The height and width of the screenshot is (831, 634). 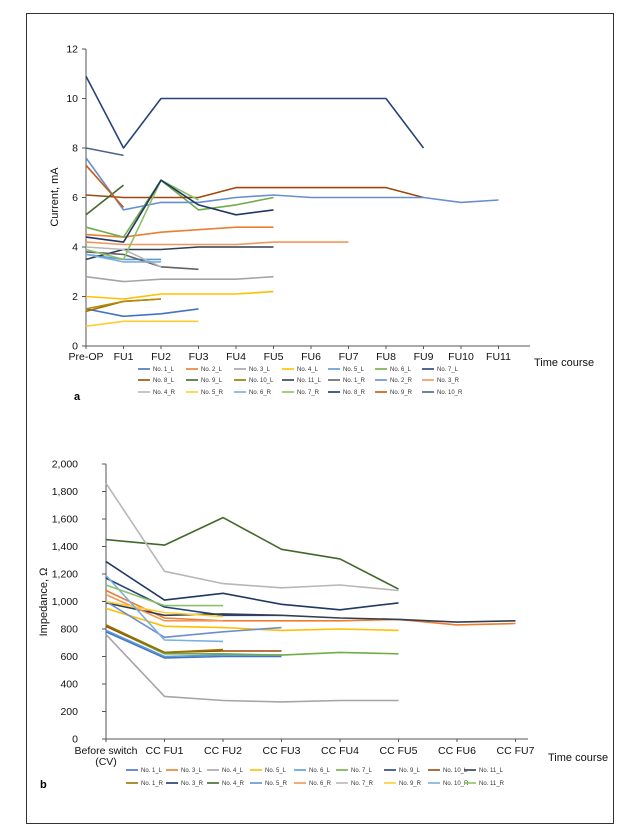 I want to click on x-tick-label: CC FU1, so click(x=165, y=751).